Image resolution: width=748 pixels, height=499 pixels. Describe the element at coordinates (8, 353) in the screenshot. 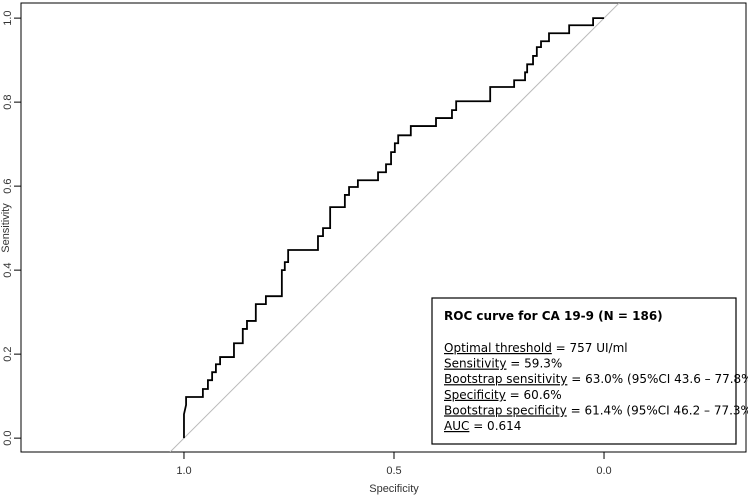

I see `y-tick-label: 0.2` at that location.